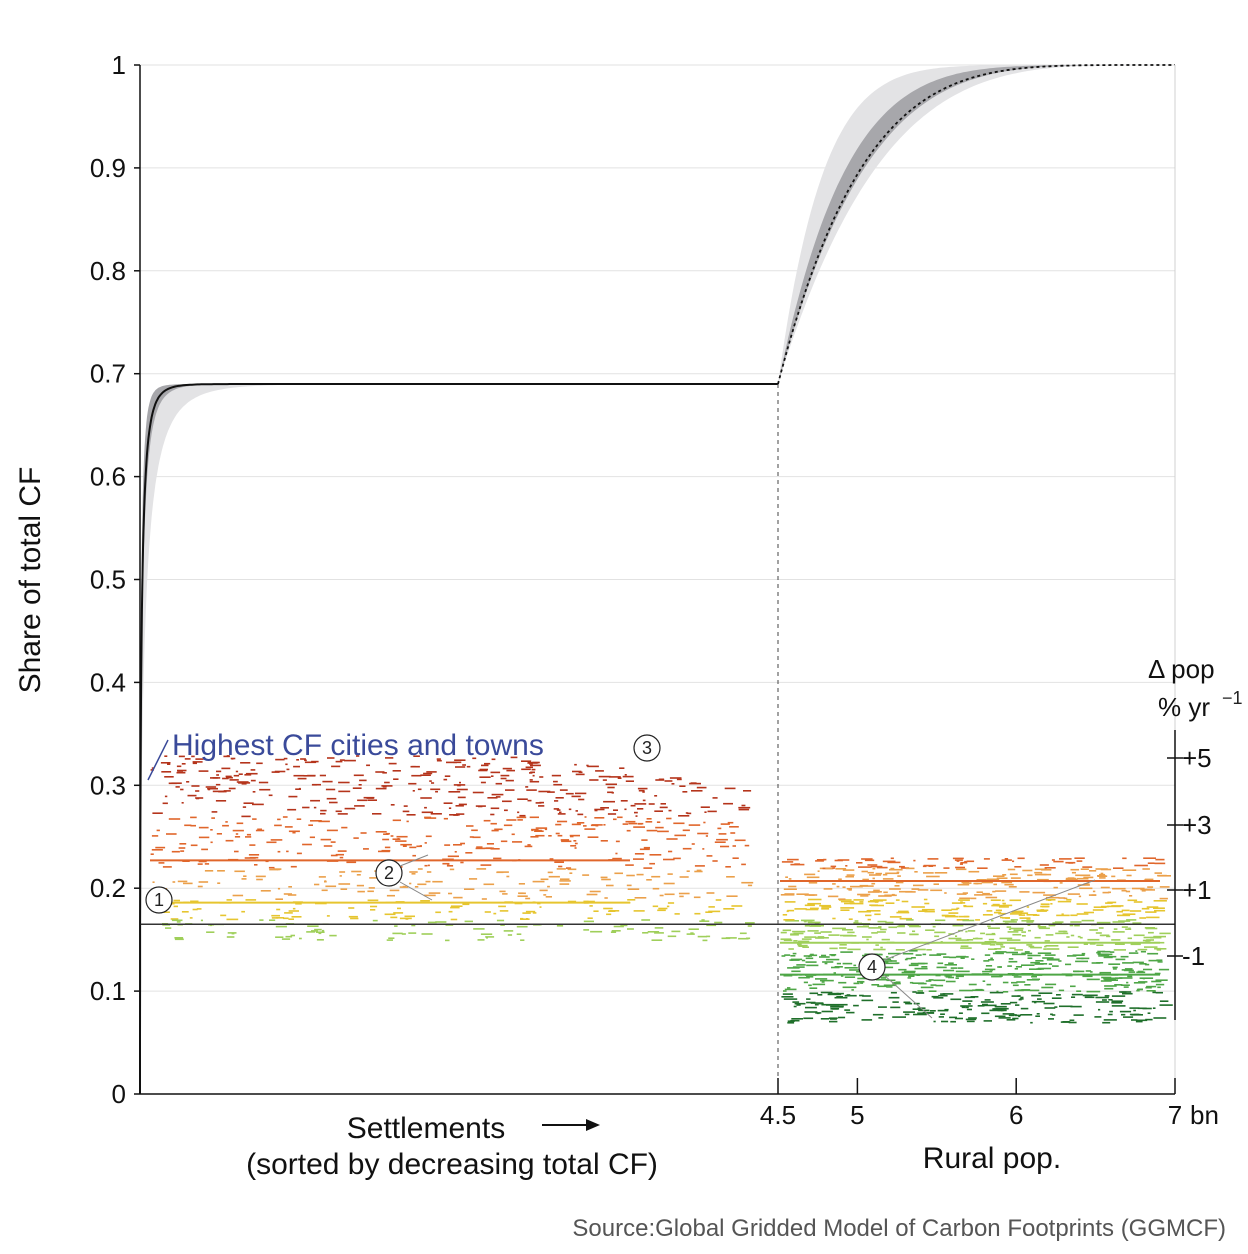 This screenshot has width=1248, height=1254. What do you see at coordinates (30, 580) in the screenshot?
I see `y-axis-title: Share of total CF` at bounding box center [30, 580].